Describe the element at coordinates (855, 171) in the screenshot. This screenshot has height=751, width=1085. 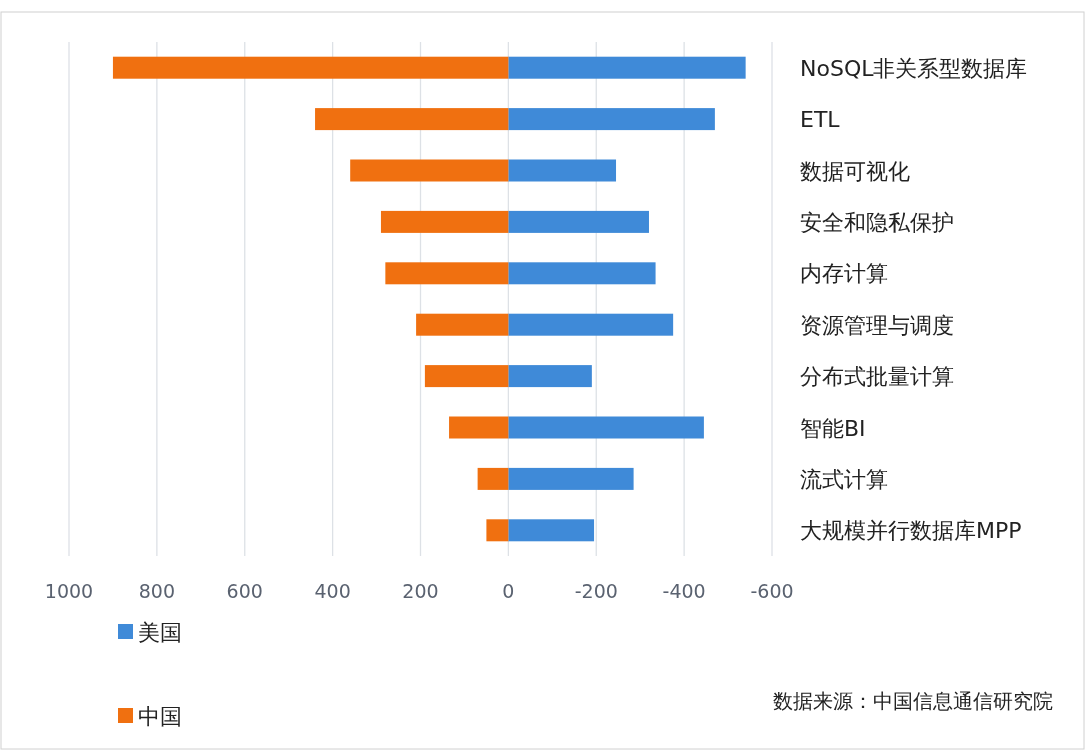
I see `y-tick-label: 数据可视化` at that location.